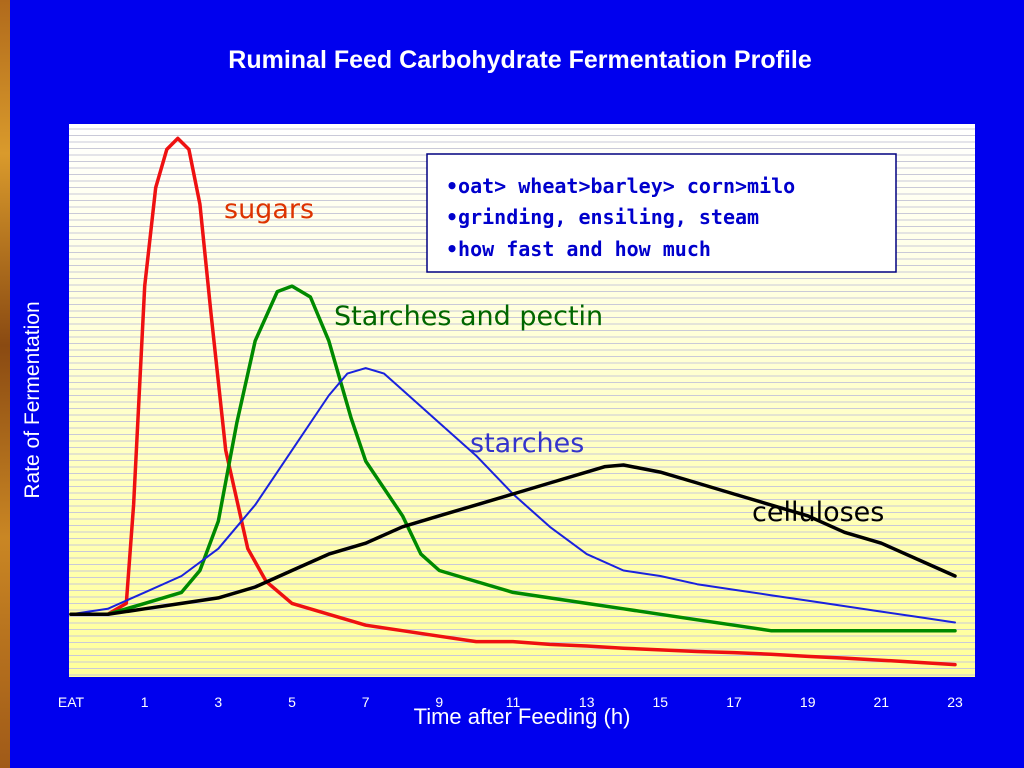 Image resolution: width=1024 pixels, height=768 pixels. I want to click on note-line-1: •oat> wheat>barley> corn>milo, so click(620, 186).